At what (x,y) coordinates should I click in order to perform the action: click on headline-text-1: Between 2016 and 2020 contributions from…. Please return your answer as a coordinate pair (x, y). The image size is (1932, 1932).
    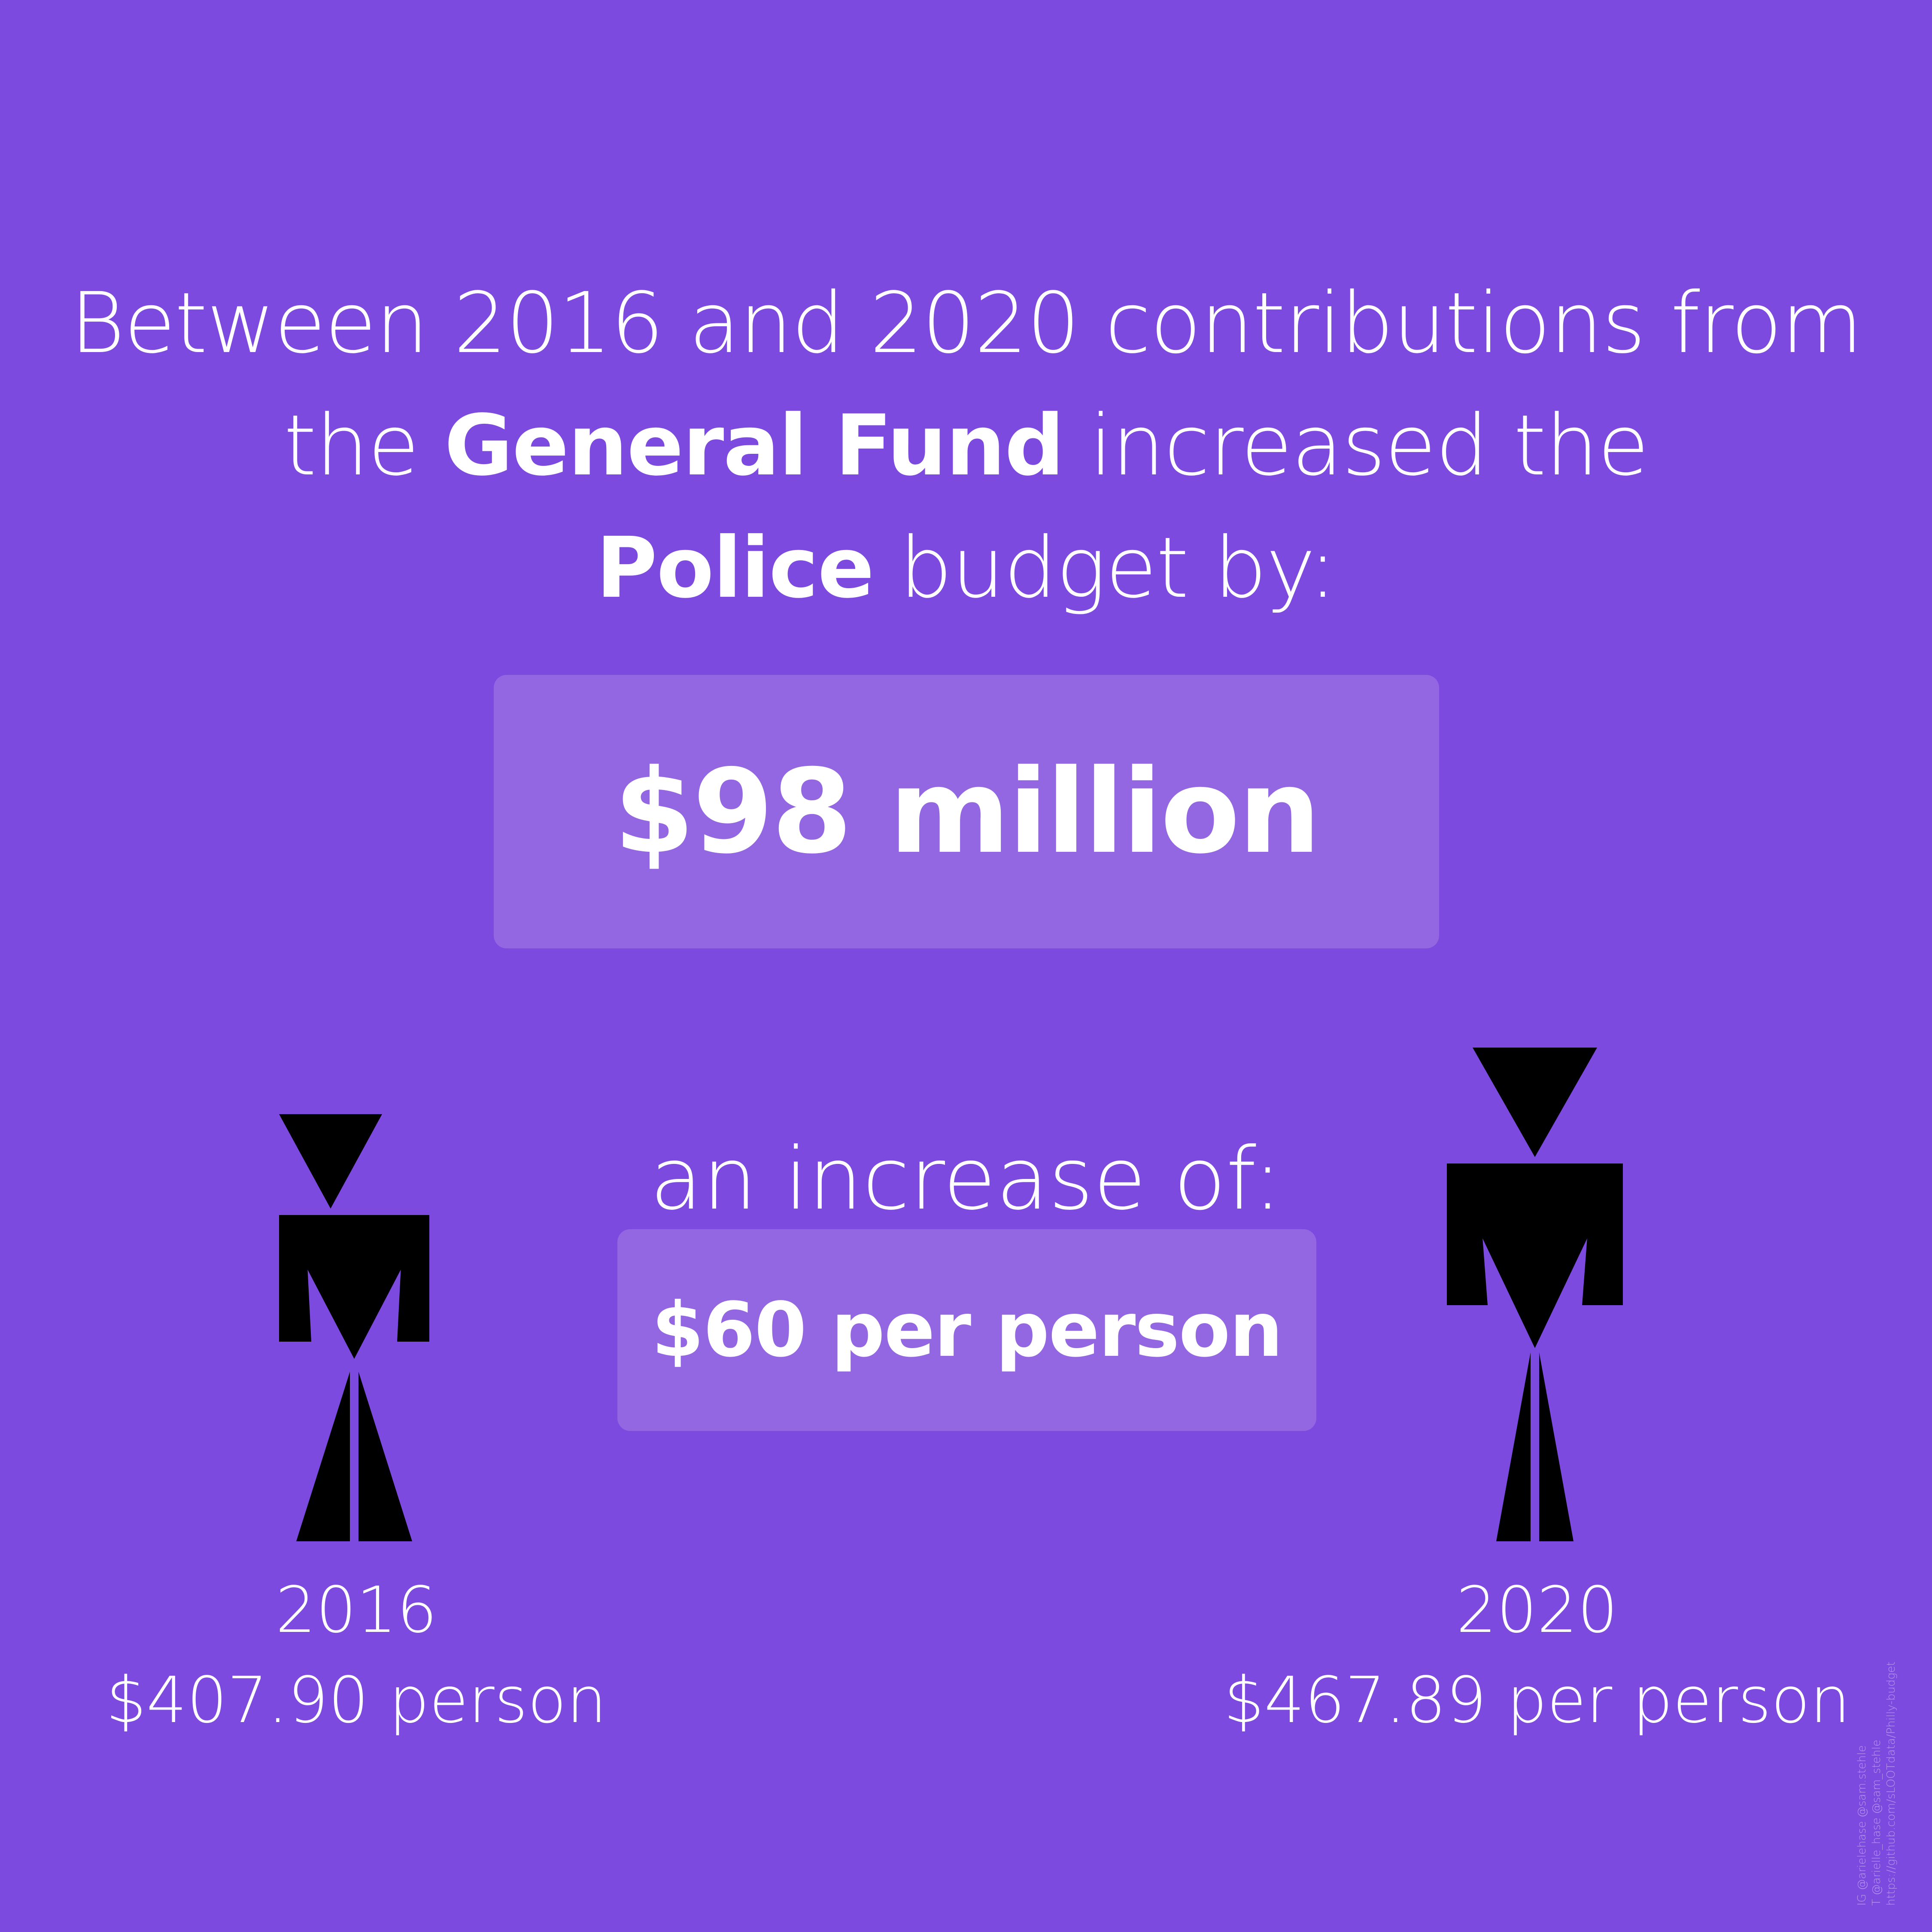
    Looking at the image, I should click on (966, 384).